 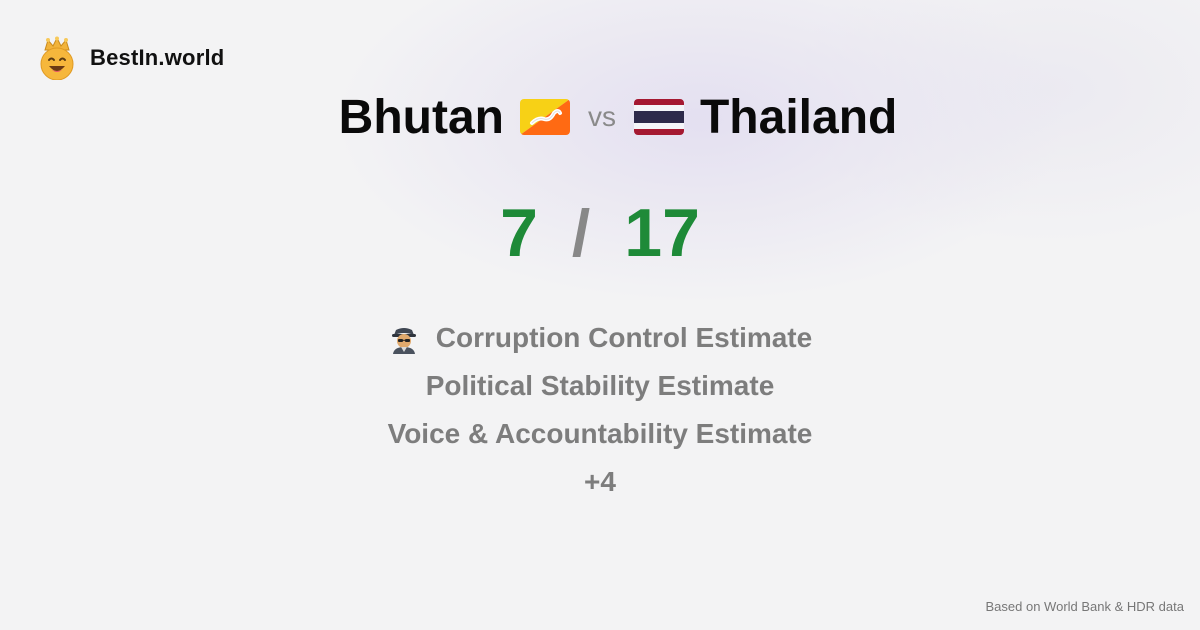 What do you see at coordinates (544, 117) in the screenshot?
I see `bhutan-flag-icon` at bounding box center [544, 117].